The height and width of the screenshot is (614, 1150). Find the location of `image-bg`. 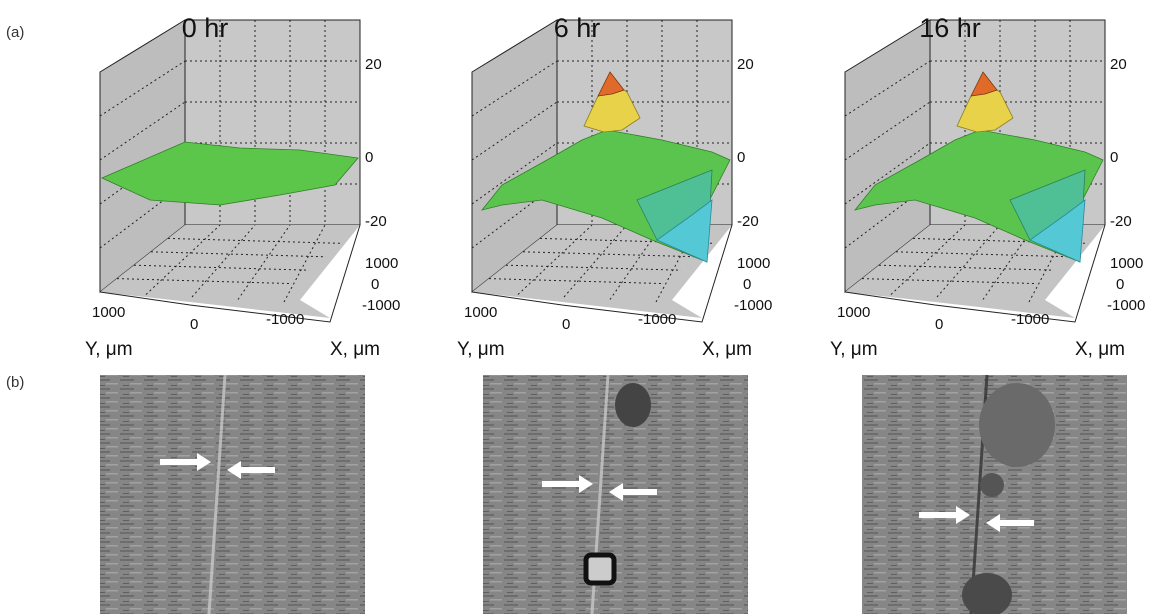

image-bg is located at coordinates (232, 494).